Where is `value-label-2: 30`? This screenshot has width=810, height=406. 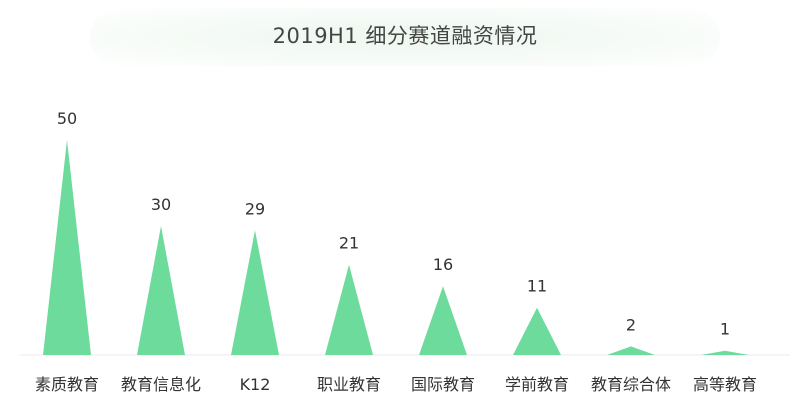 value-label-2: 30 is located at coordinates (161, 204).